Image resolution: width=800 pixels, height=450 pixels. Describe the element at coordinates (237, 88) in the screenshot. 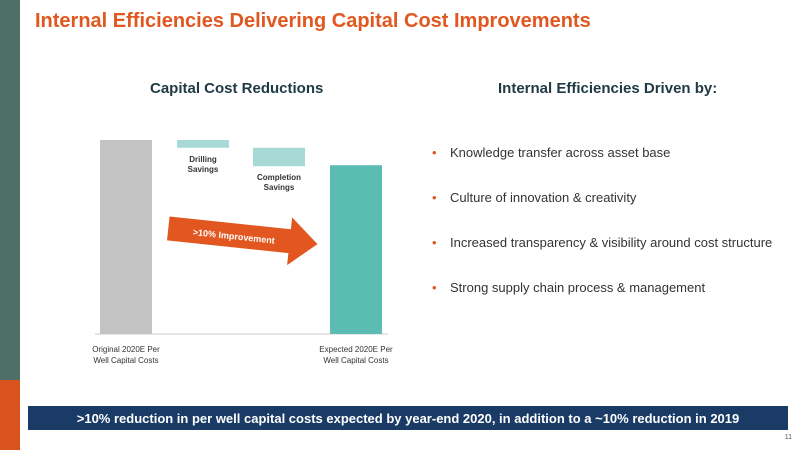

I see `chart-title: Capital Cost Reductions` at that location.